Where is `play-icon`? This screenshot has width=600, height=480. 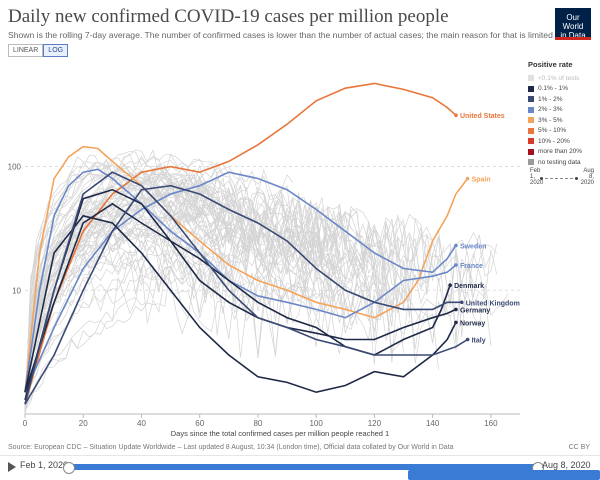
play-icon is located at coordinates (12, 467).